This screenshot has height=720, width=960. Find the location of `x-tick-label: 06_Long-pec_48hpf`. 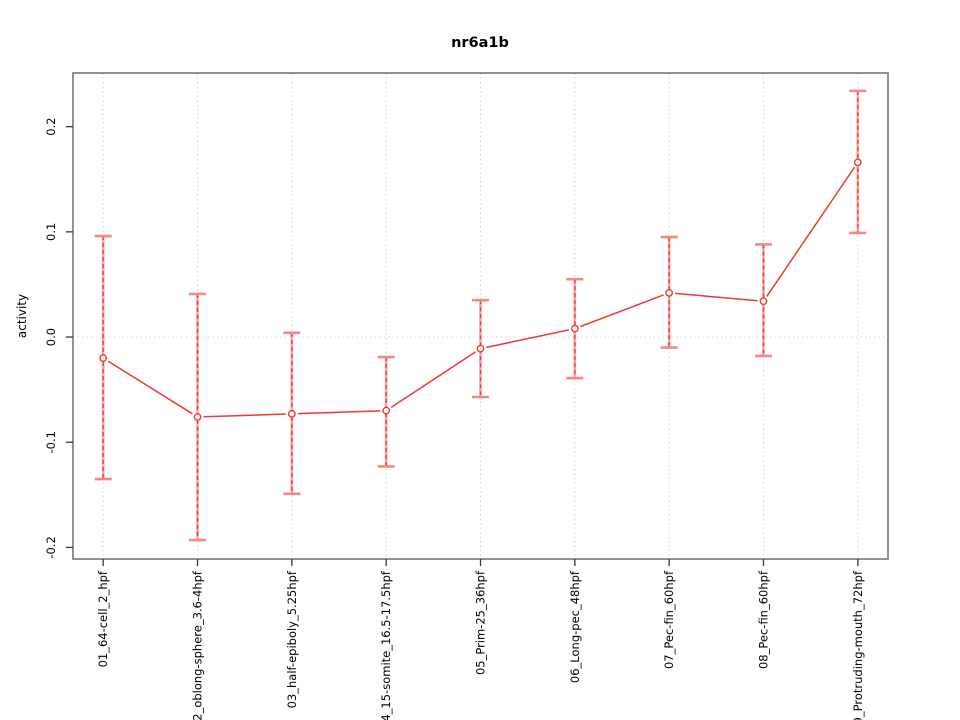

x-tick-label: 06_Long-pec_48hpf is located at coordinates (575, 626).